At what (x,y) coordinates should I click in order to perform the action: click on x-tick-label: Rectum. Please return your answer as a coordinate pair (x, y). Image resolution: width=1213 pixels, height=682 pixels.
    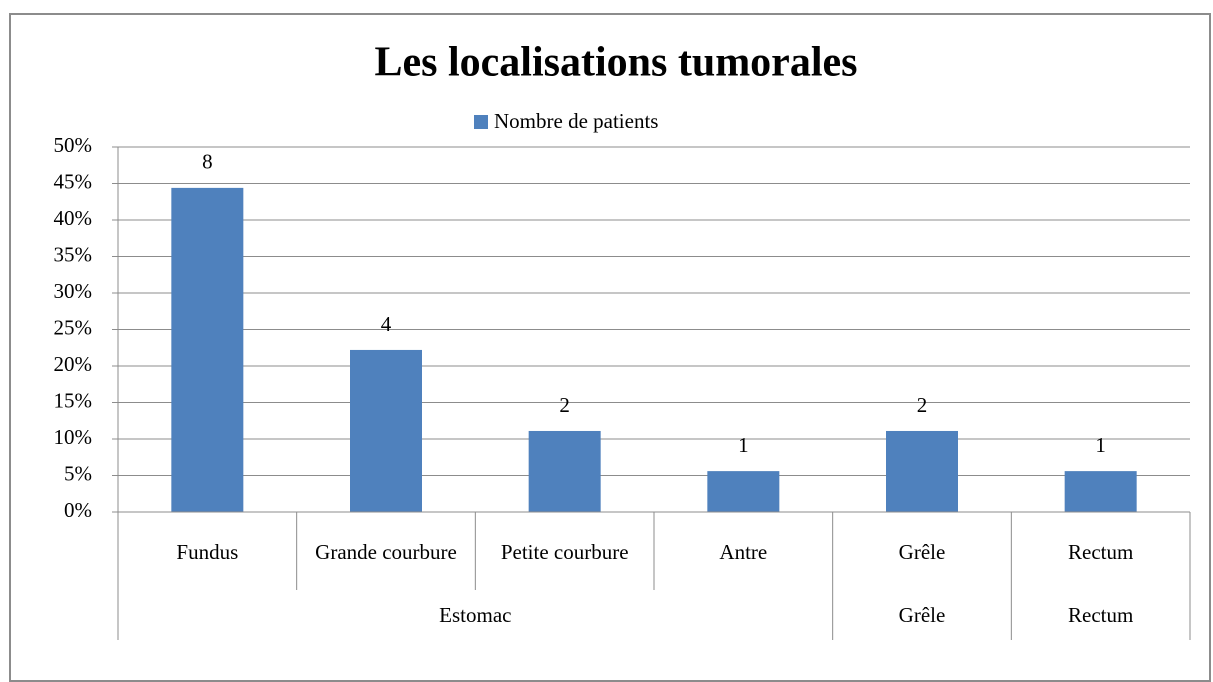
    Looking at the image, I should click on (1100, 552).